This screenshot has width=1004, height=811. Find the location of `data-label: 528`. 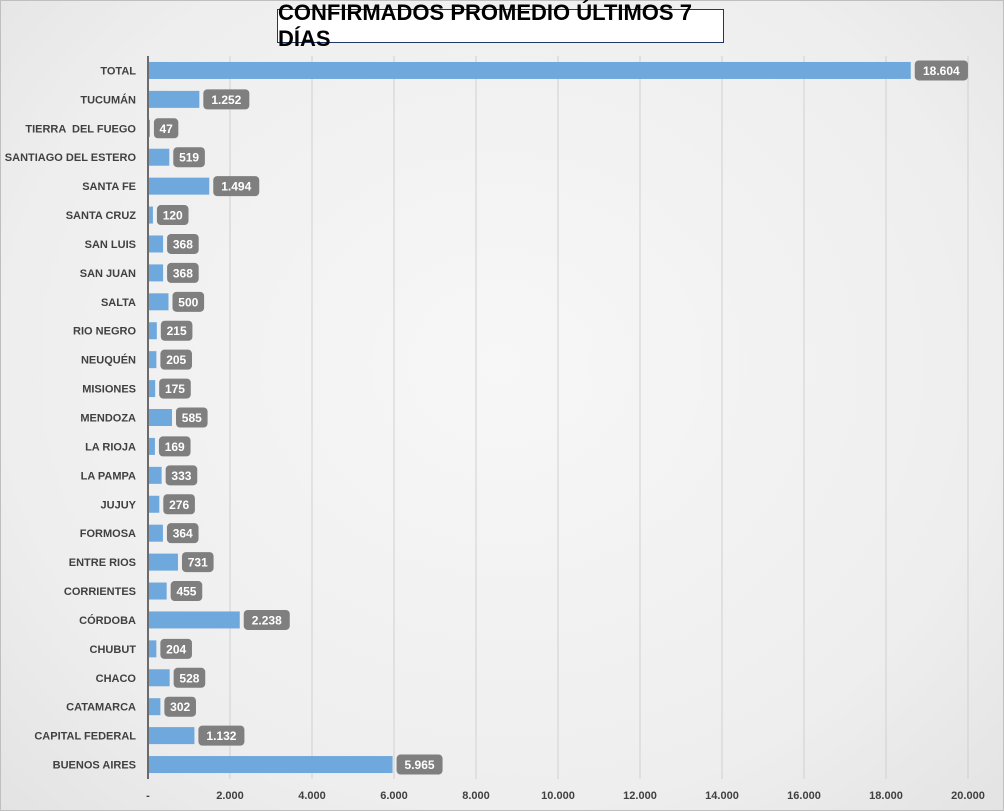

data-label: 528 is located at coordinates (189, 678).